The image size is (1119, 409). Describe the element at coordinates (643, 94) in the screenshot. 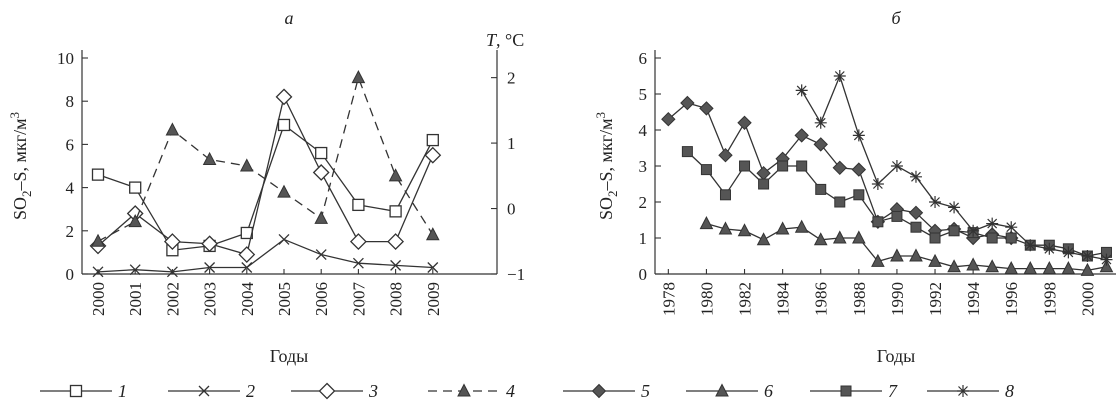

I see `y-tick-label: 5` at that location.